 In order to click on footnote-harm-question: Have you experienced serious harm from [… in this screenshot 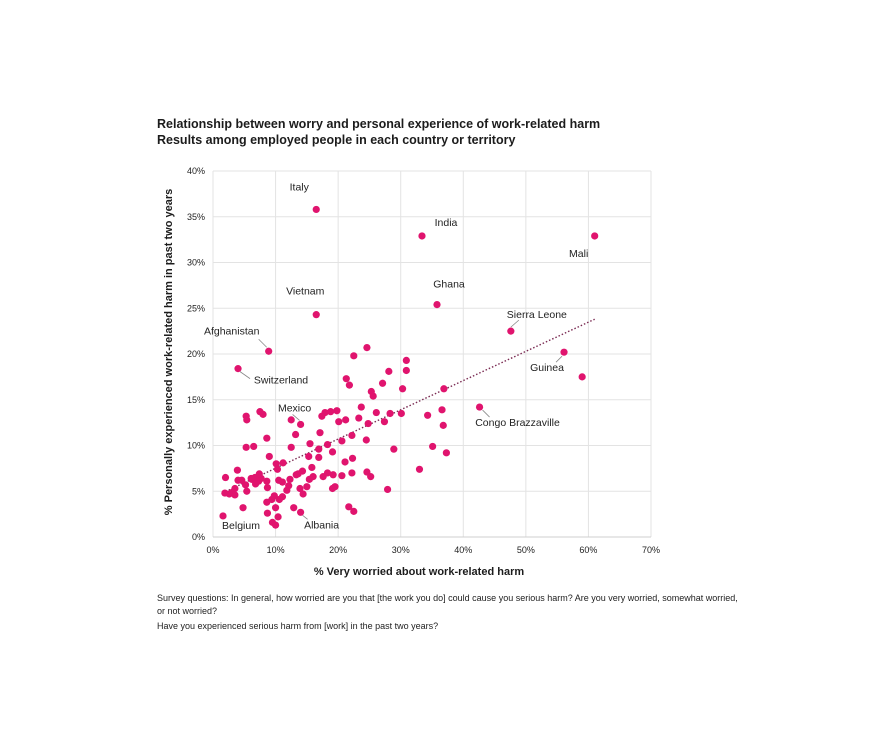, I will do `click(298, 626)`.